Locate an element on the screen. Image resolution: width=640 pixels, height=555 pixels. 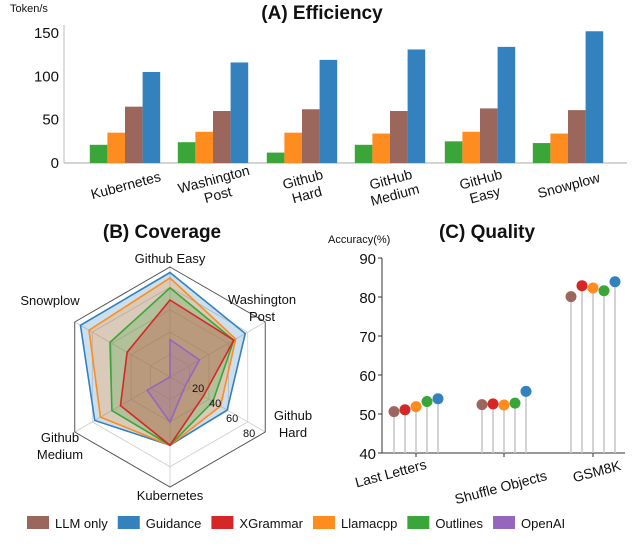
radar-axis-label-line: Snowplow is located at coordinates (50, 300).